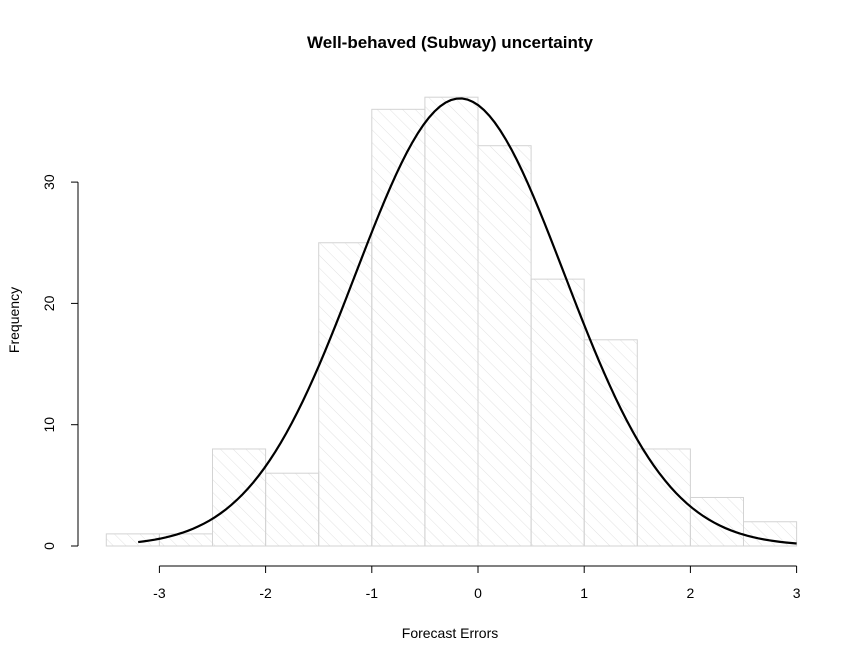 The height and width of the screenshot is (662, 865). What do you see at coordinates (372, 593) in the screenshot?
I see `x-tick-label: -1` at bounding box center [372, 593].